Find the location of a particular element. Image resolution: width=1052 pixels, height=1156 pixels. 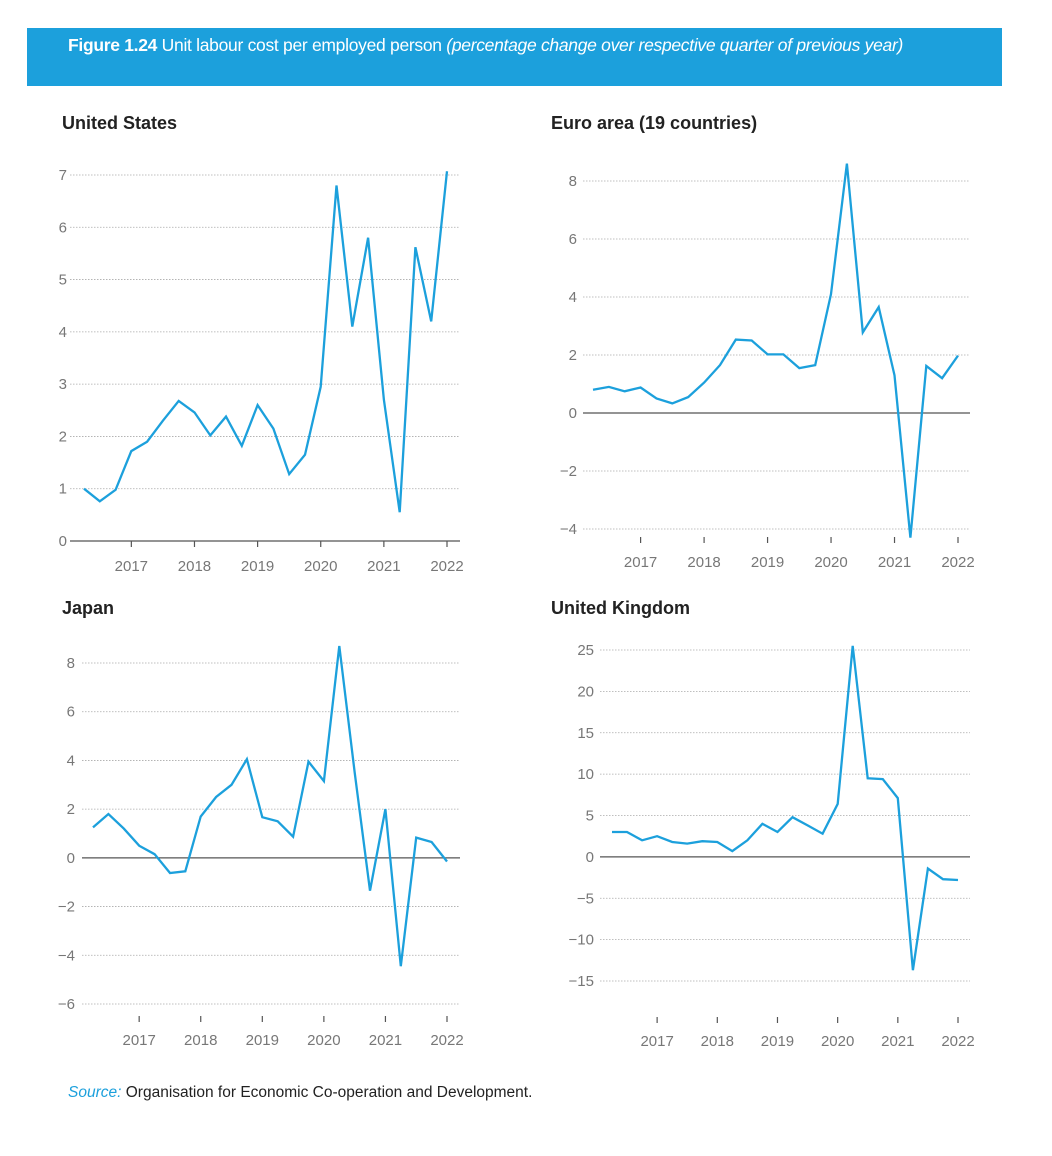

euro-area-series-line is located at coordinates (775, 350).